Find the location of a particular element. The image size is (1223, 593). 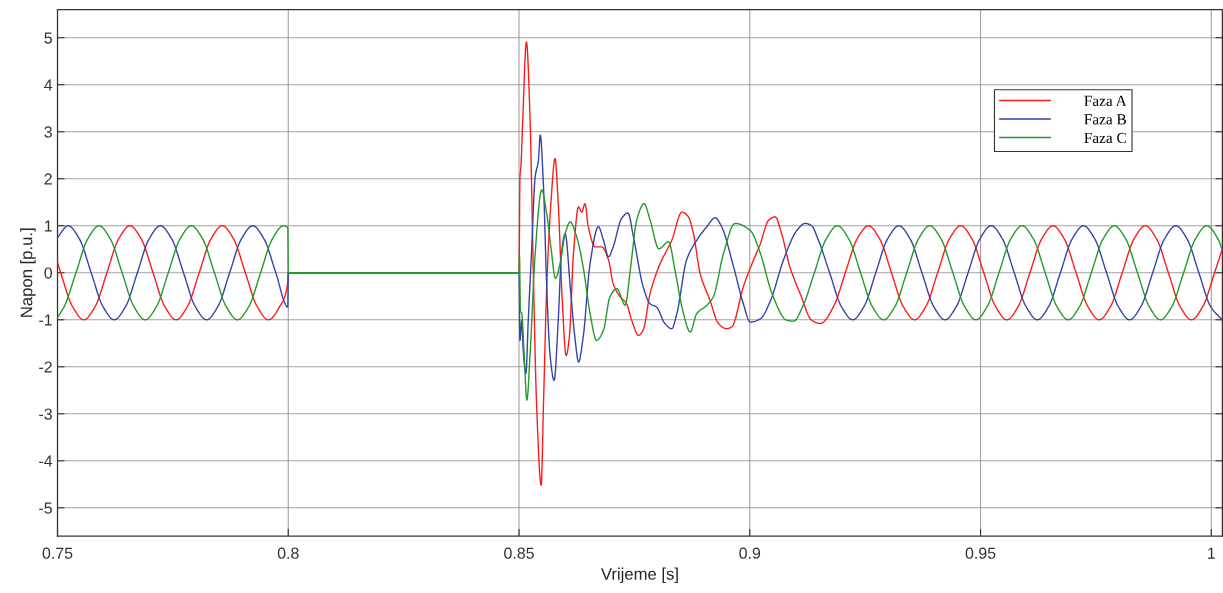

y-axis-title: Napon [p.u.] is located at coordinates (28, 272).